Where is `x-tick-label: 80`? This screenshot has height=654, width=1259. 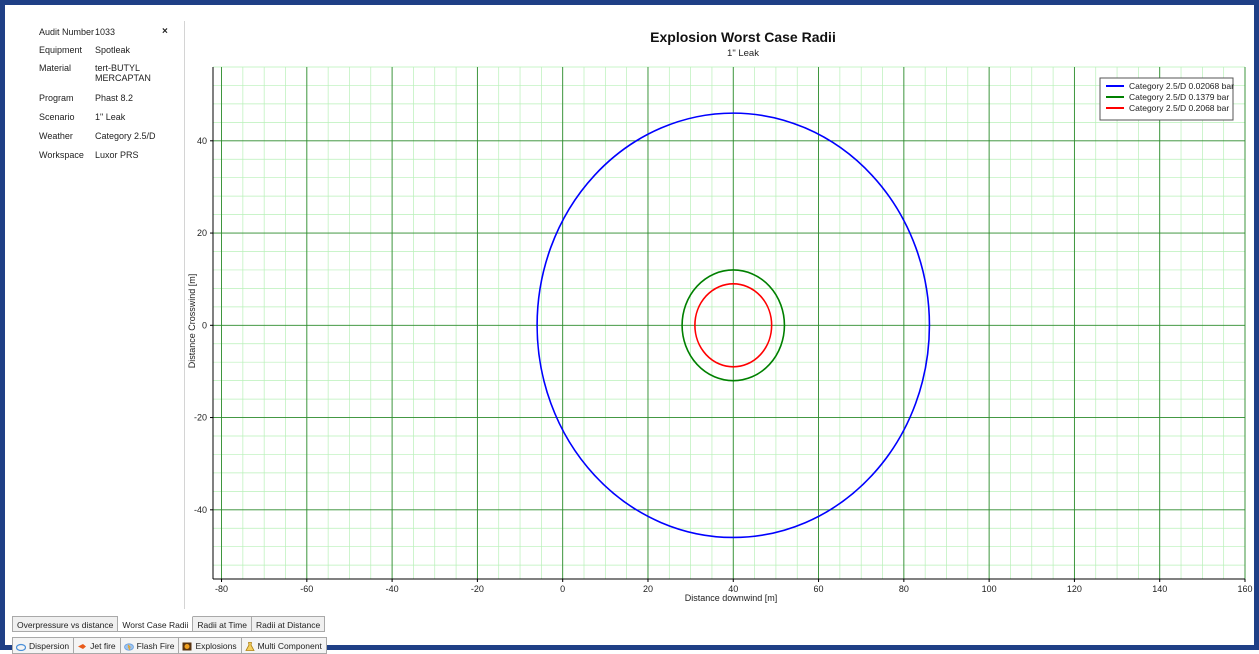 x-tick-label: 80 is located at coordinates (904, 589).